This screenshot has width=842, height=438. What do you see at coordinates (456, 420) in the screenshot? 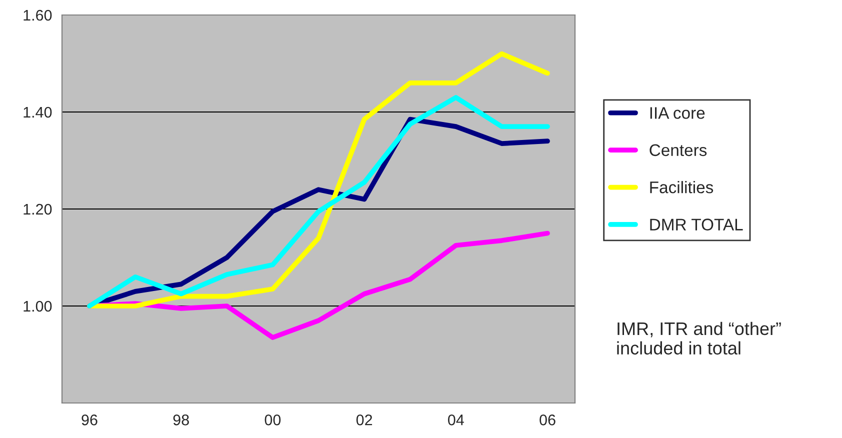
I see `x-tick-label: 04` at bounding box center [456, 420].